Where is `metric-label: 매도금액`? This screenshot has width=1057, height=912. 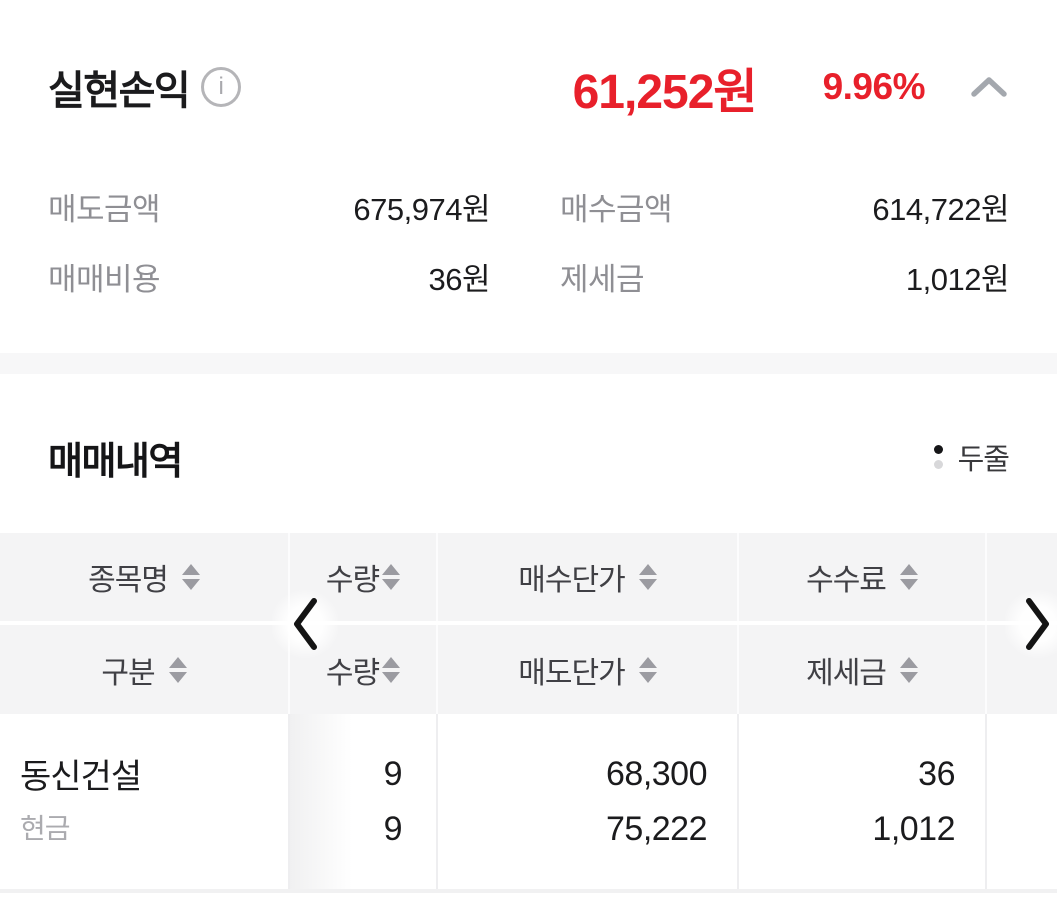
metric-label: 매도금액 is located at coordinates (104, 209).